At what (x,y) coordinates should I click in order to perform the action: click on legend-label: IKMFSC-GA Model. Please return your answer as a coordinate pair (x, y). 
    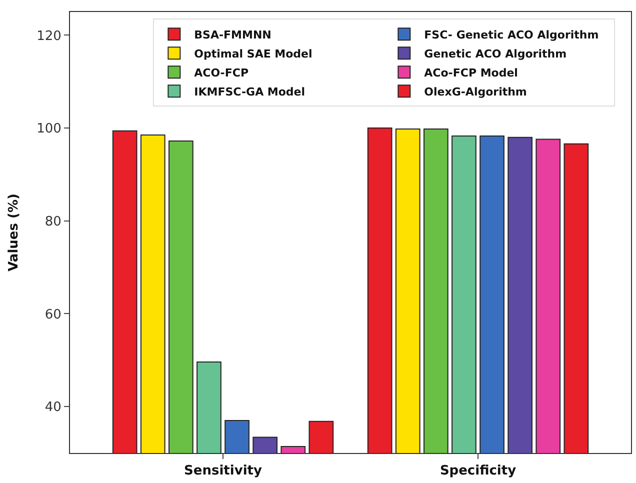
    Looking at the image, I should click on (250, 91).